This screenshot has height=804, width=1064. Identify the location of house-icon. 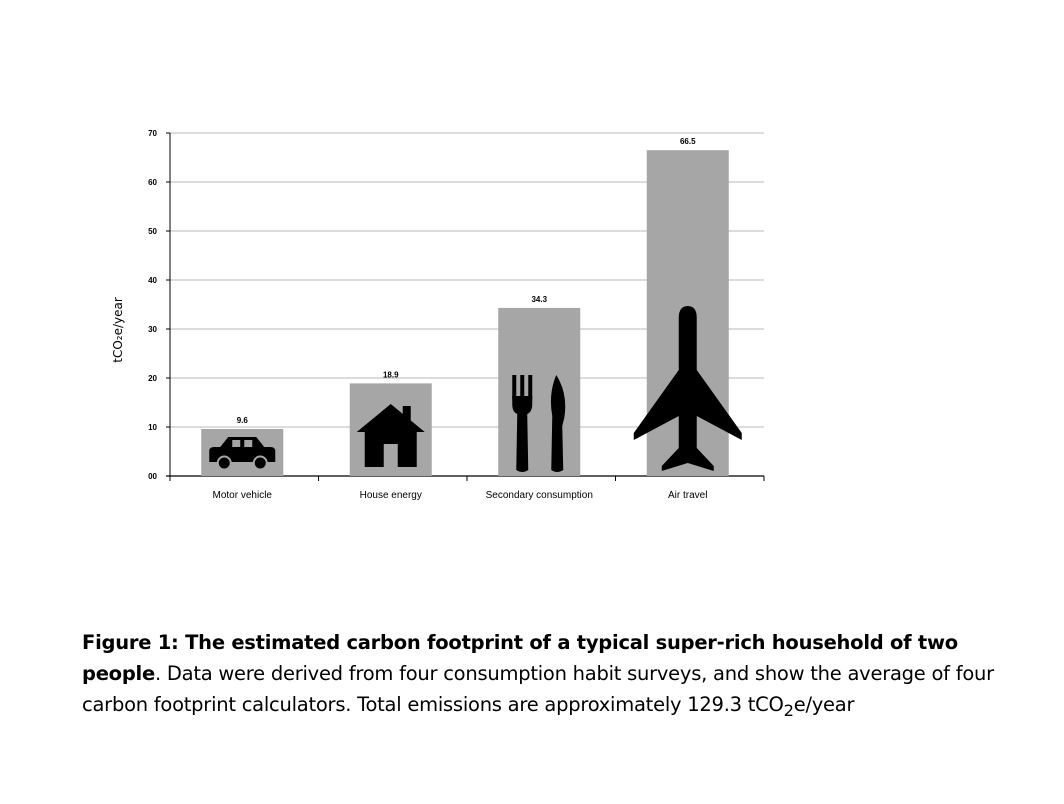
(390, 435).